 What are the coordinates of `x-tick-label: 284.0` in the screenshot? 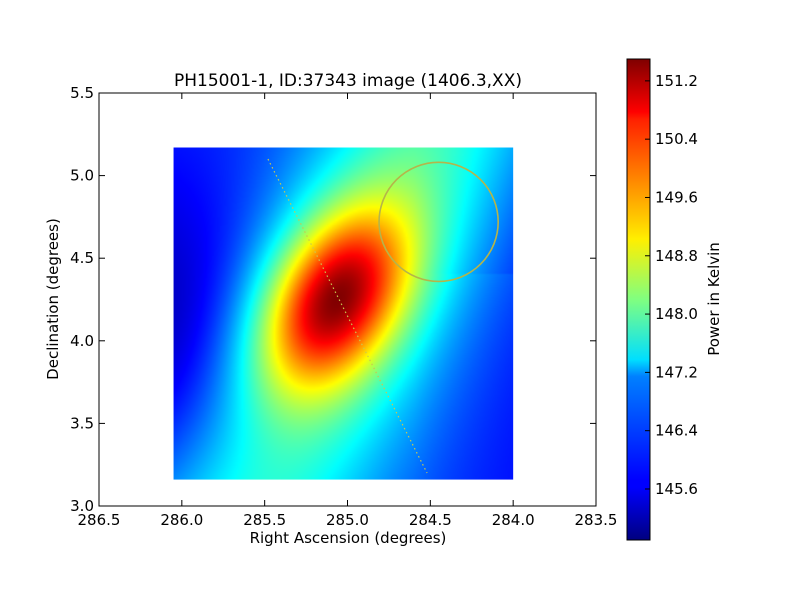 It's located at (513, 520).